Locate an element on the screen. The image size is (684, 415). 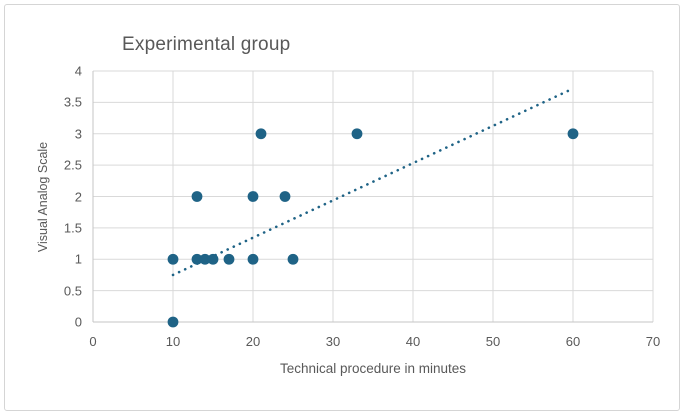
y-tick-label: 2 is located at coordinates (78, 196).